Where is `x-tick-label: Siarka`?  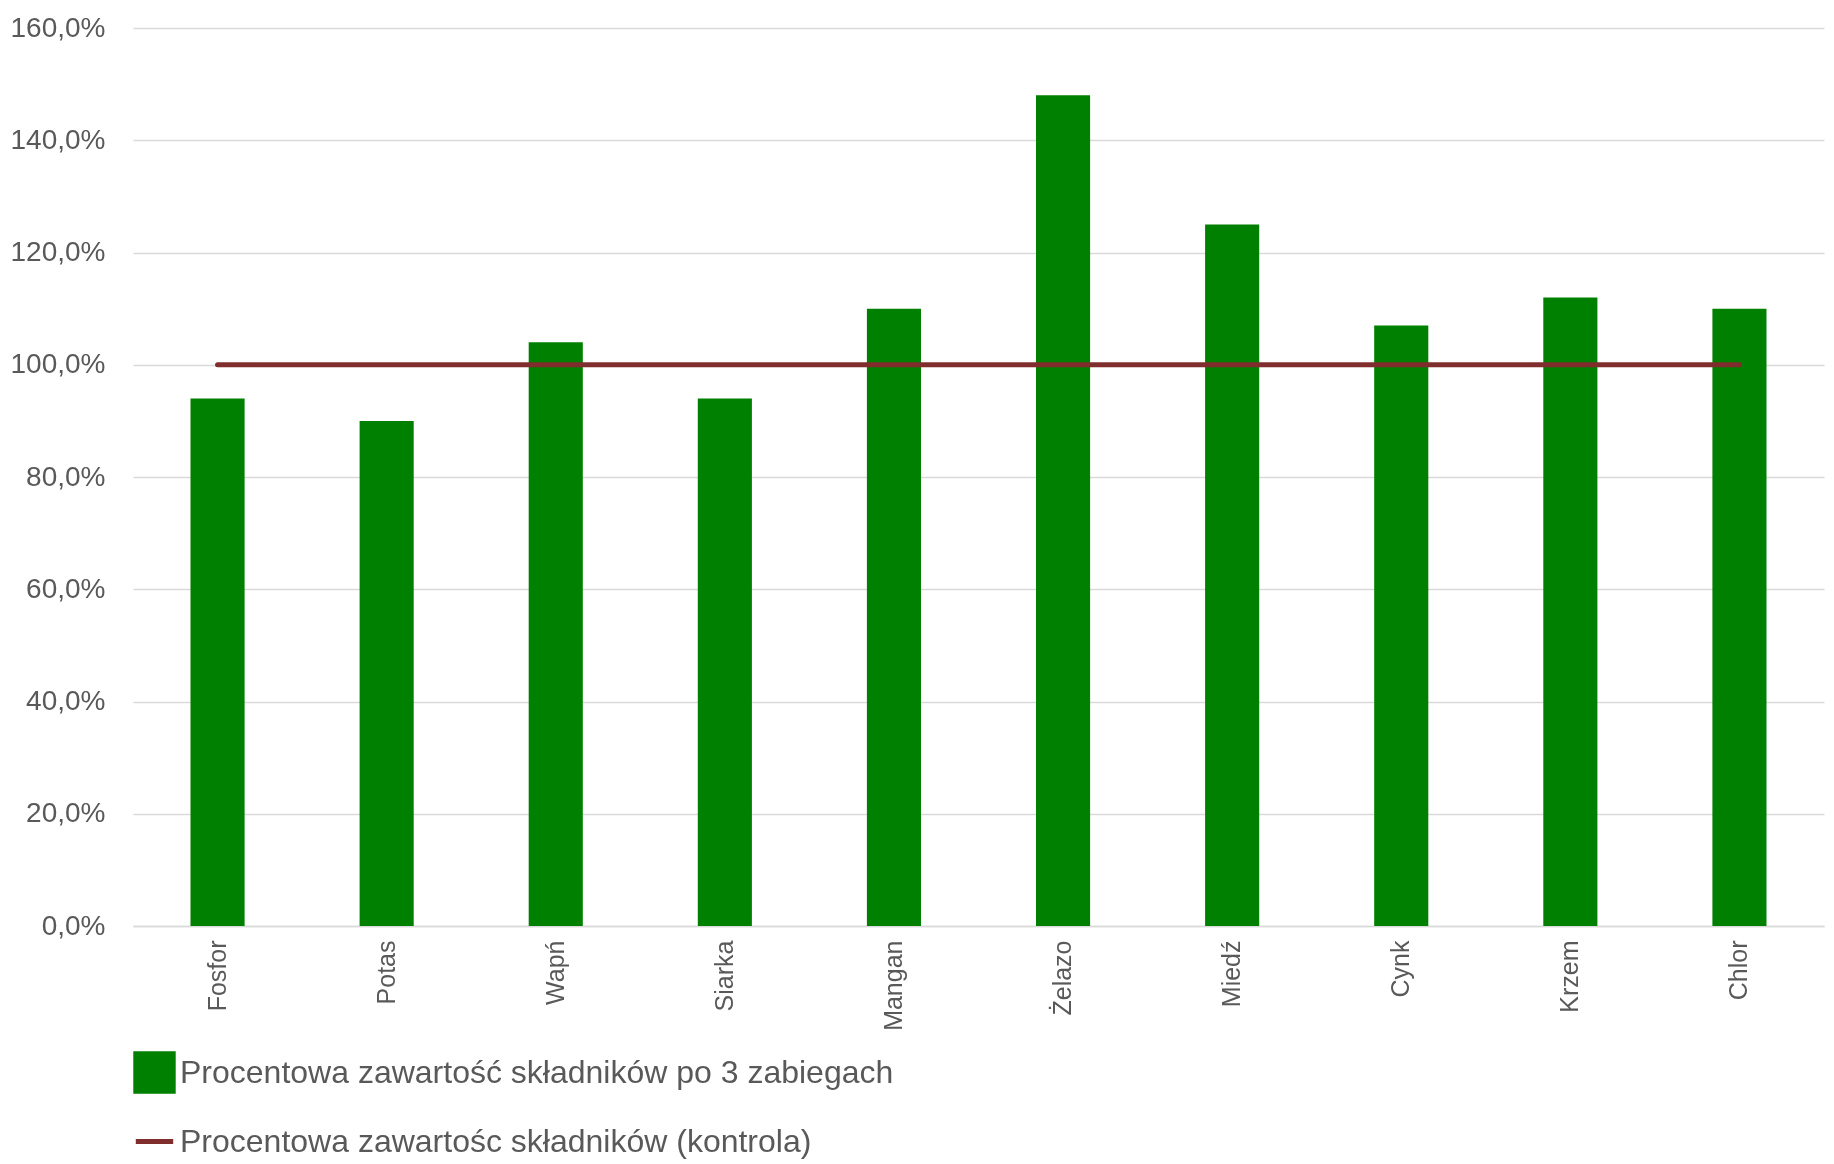 x-tick-label: Siarka is located at coordinates (723, 976).